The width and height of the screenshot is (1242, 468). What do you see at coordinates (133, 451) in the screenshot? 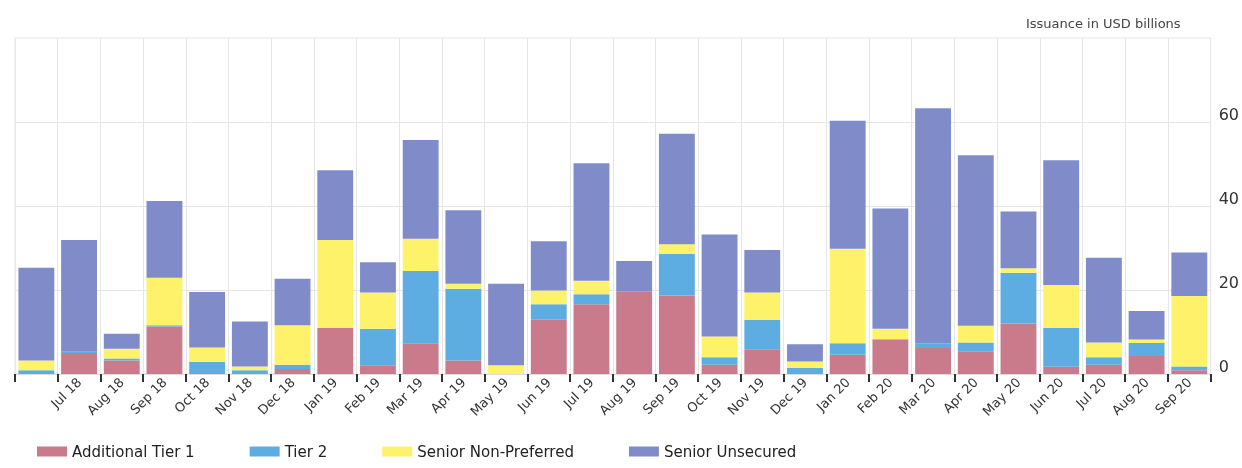
I see `legend-label: Additional Tier 1` at bounding box center [133, 451].